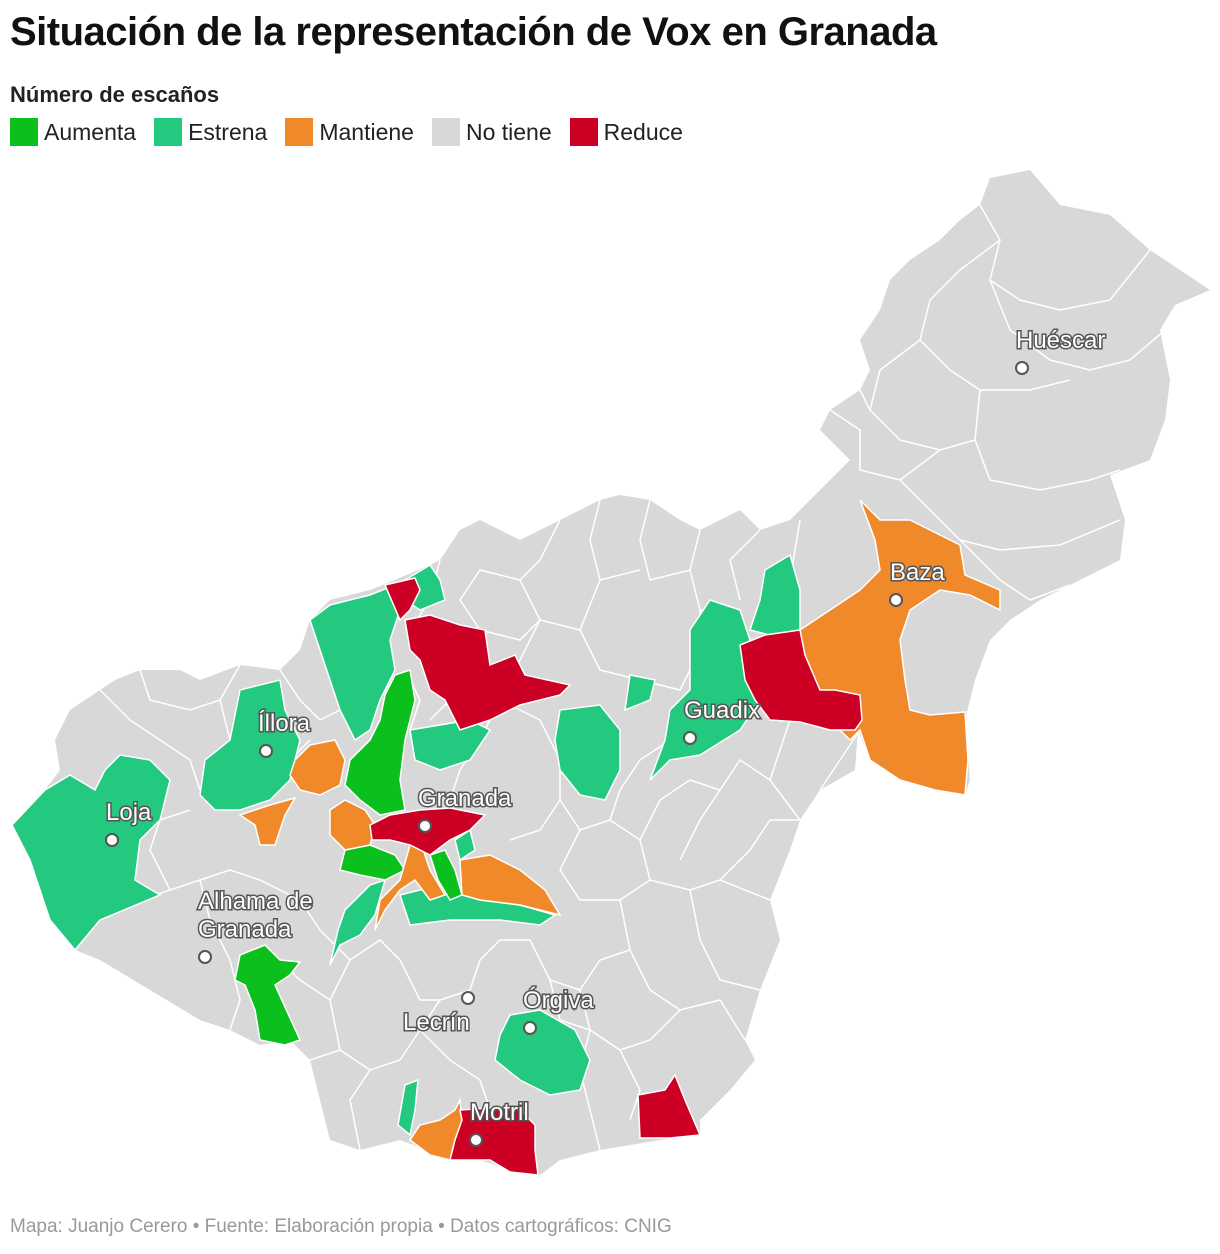  I want to click on place-label-illora: Íllora, so click(284, 723).